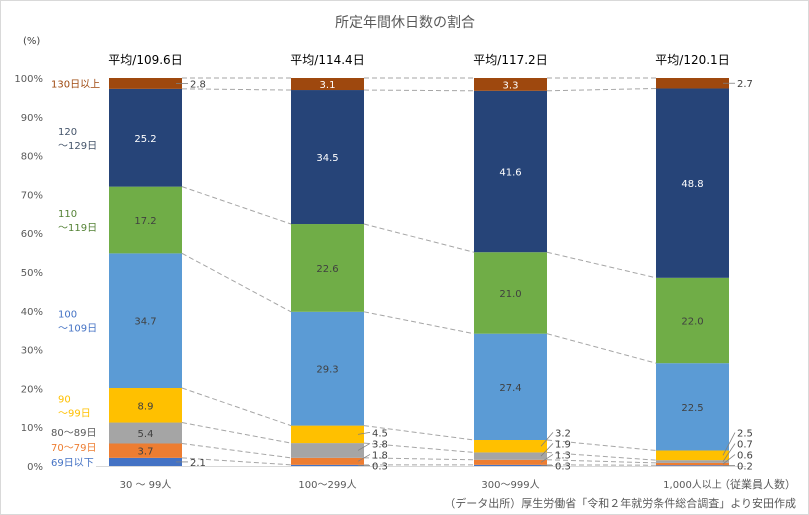 Image resolution: width=809 pixels, height=515 pixels. I want to click on legend-label: 110, so click(67, 214).